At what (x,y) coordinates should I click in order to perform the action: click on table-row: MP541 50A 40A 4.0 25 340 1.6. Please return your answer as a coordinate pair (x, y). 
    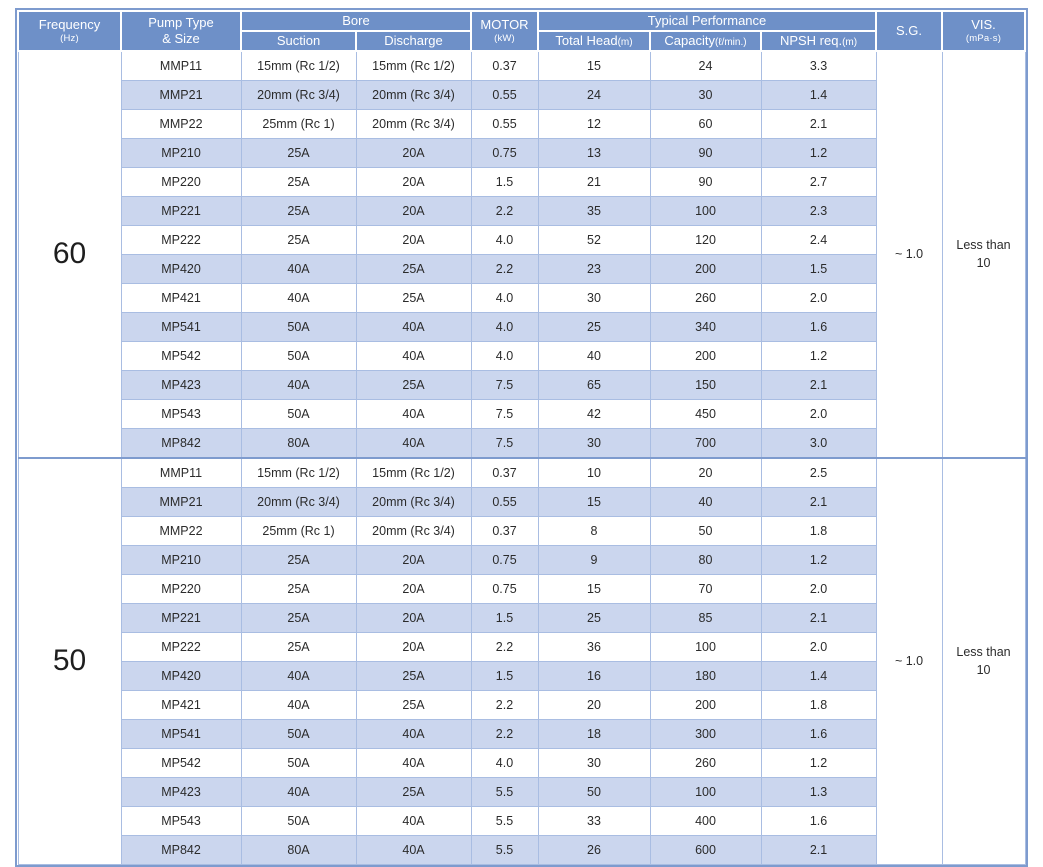
    Looking at the image, I should click on (521, 326).